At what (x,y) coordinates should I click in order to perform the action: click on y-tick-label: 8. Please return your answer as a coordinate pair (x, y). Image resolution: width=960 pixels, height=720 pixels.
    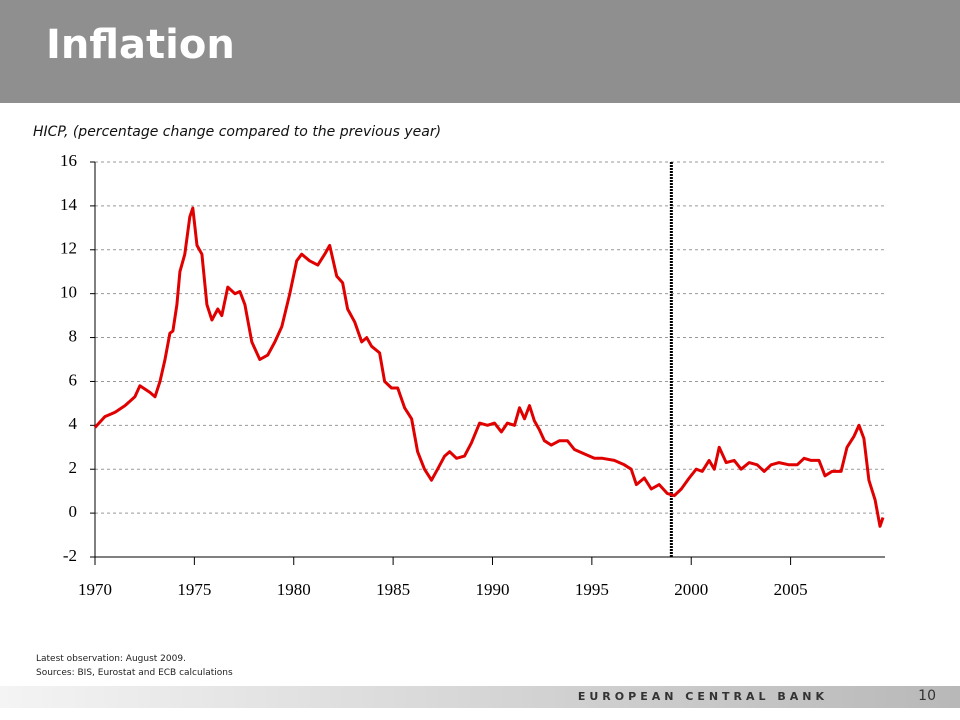
    Looking at the image, I should click on (73, 335).